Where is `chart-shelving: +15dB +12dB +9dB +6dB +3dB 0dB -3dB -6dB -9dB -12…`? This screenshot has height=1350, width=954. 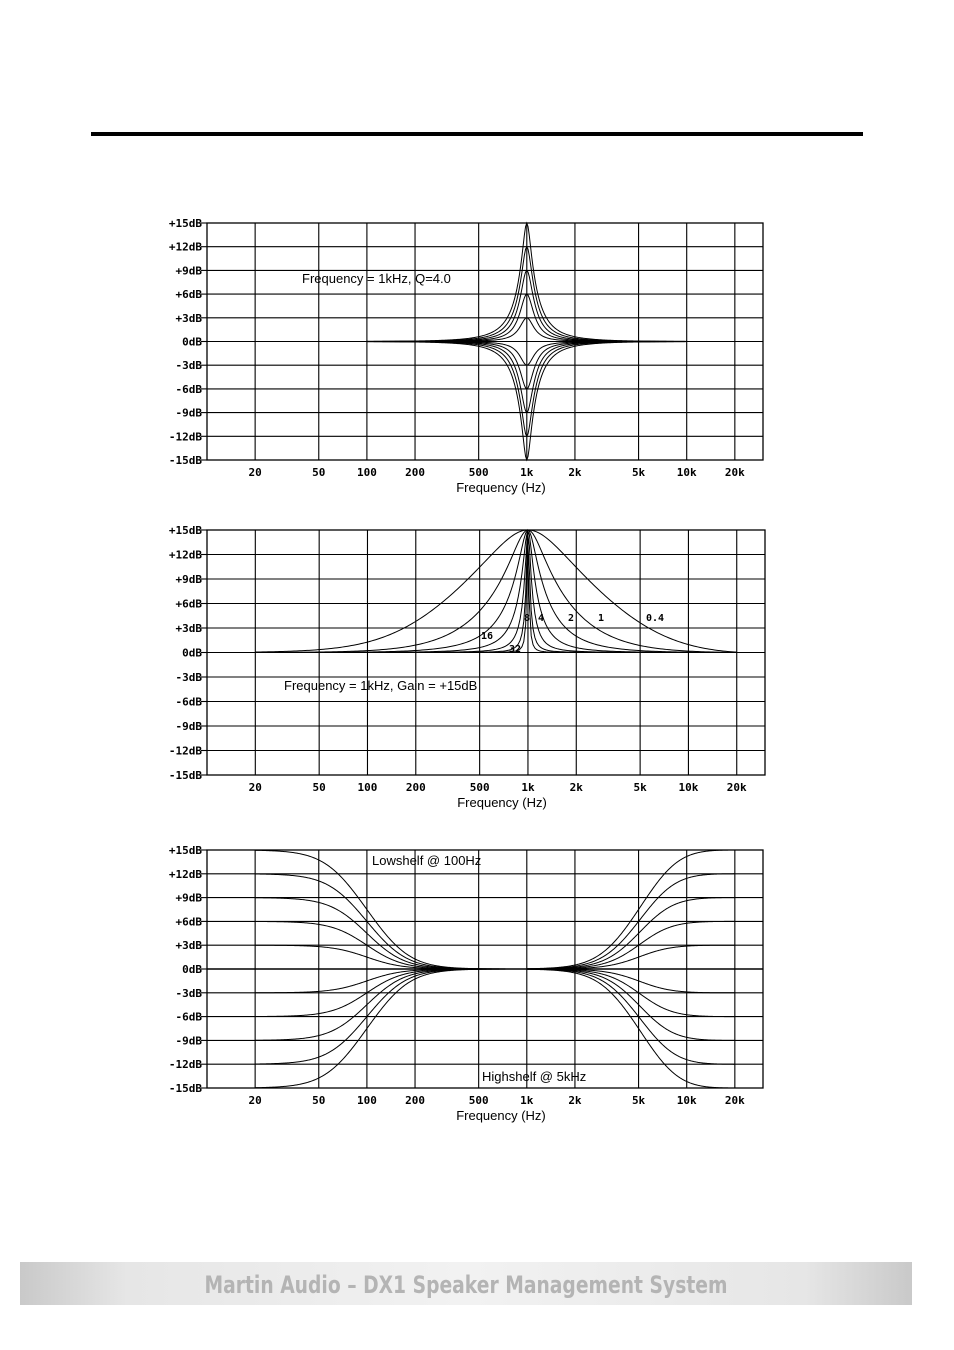
chart-shelving: +15dB +12dB +9dB +6dB +3dB 0dB -3dB -6dB -9dB -12… is located at coordinates (466, 983).